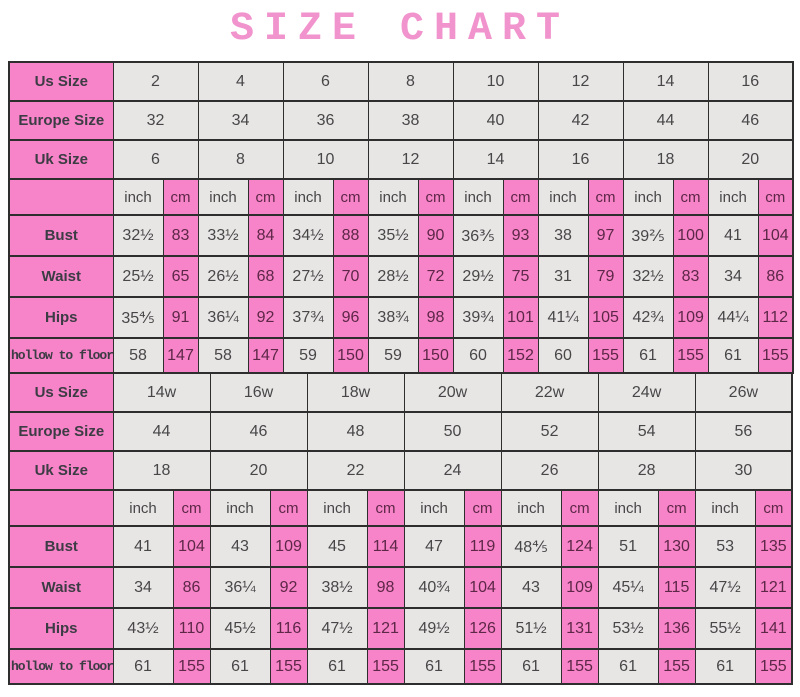 This screenshot has width=800, height=697. What do you see at coordinates (580, 159) in the screenshot?
I see `uk-size-value: 16` at bounding box center [580, 159].